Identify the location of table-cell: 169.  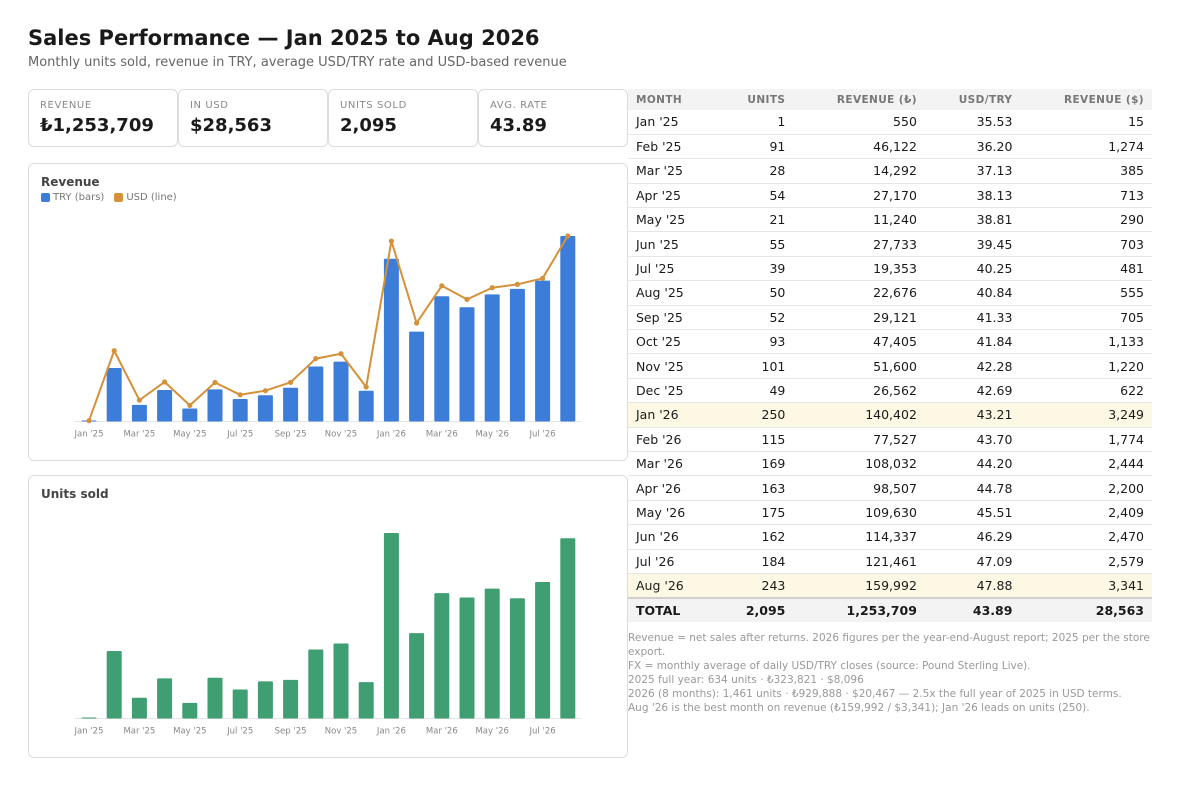
(755, 464).